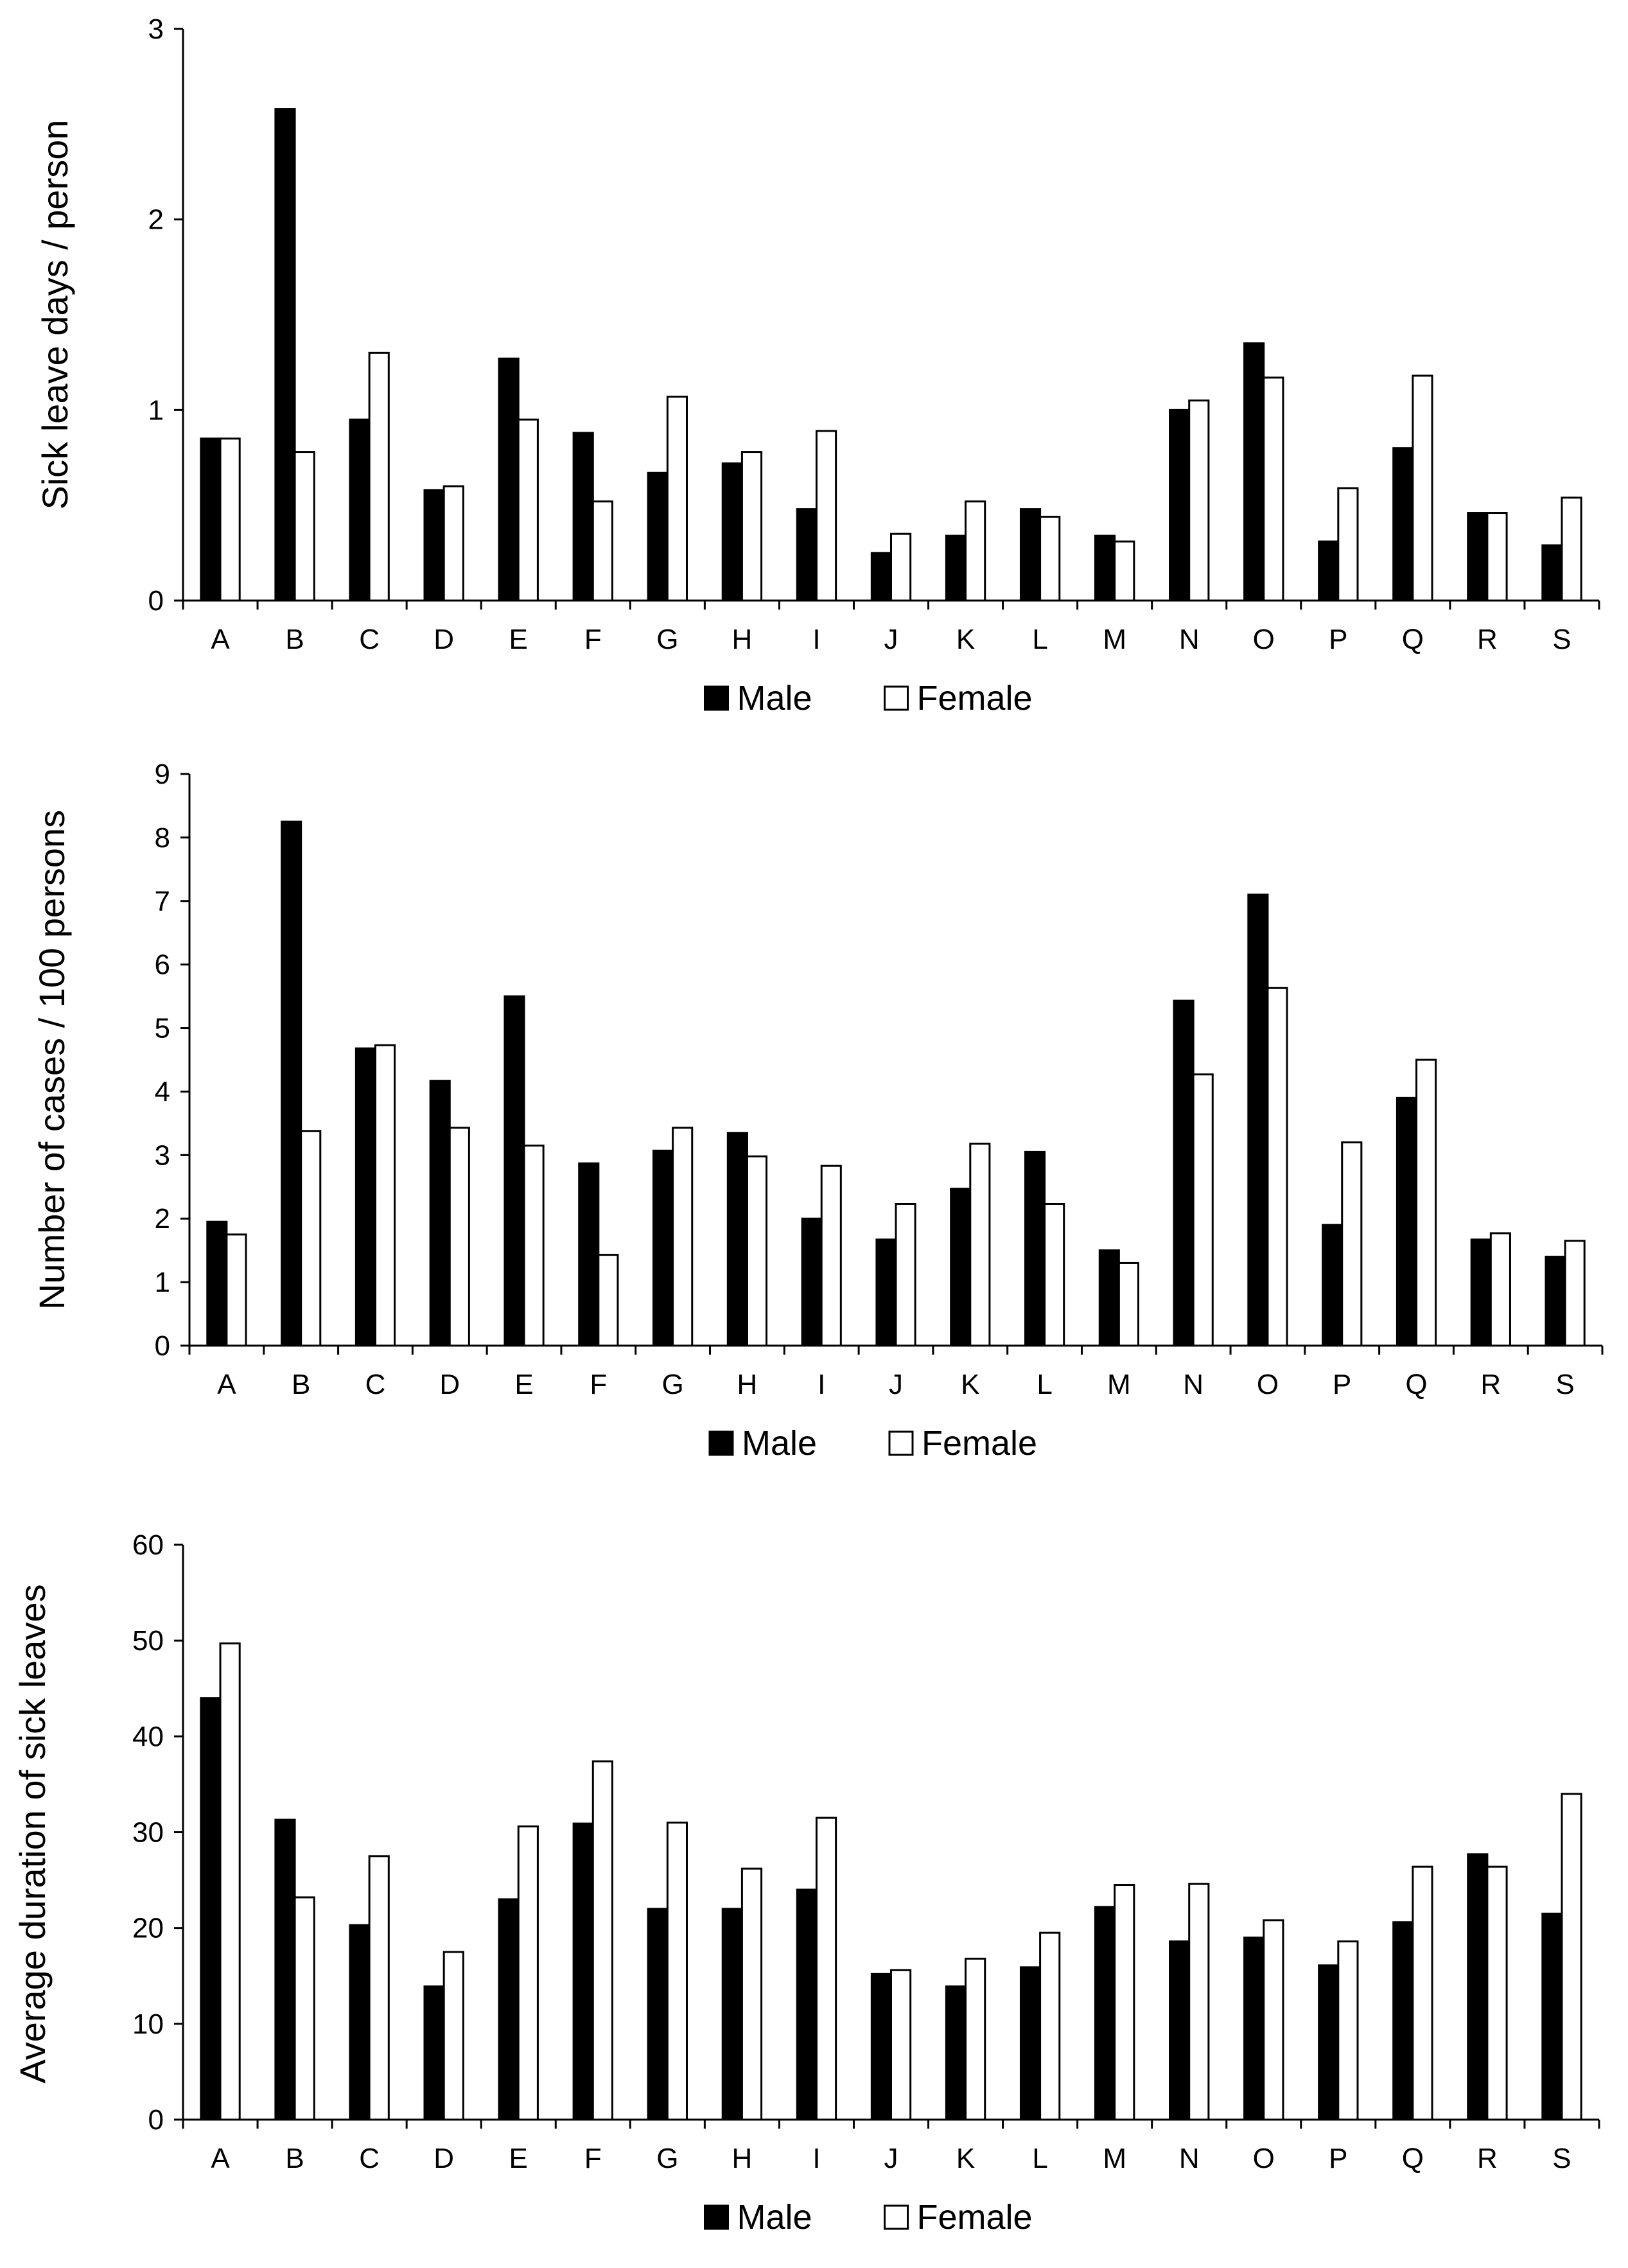 Image resolution: width=1628 pixels, height=2268 pixels. I want to click on legend-swatch-female, so click(896, 698).